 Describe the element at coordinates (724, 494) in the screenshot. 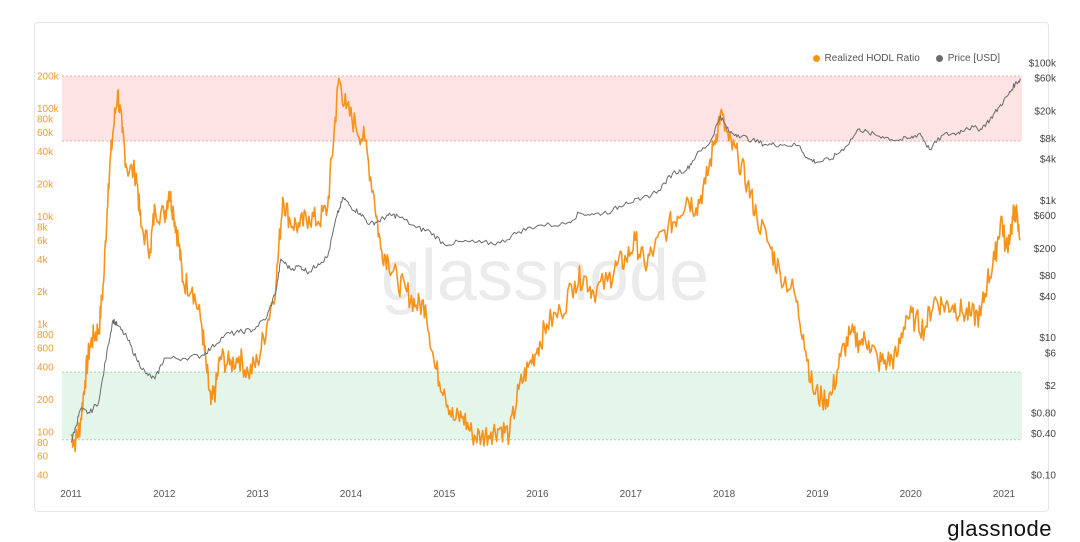

I see `x-tick-label: 2018` at that location.